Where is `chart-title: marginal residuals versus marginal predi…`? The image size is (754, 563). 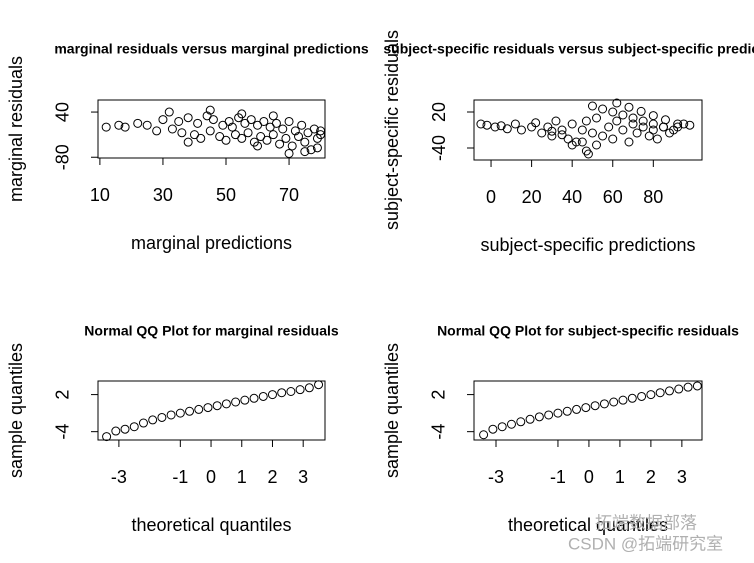 chart-title: marginal residuals versus marginal predi… is located at coordinates (211, 49).